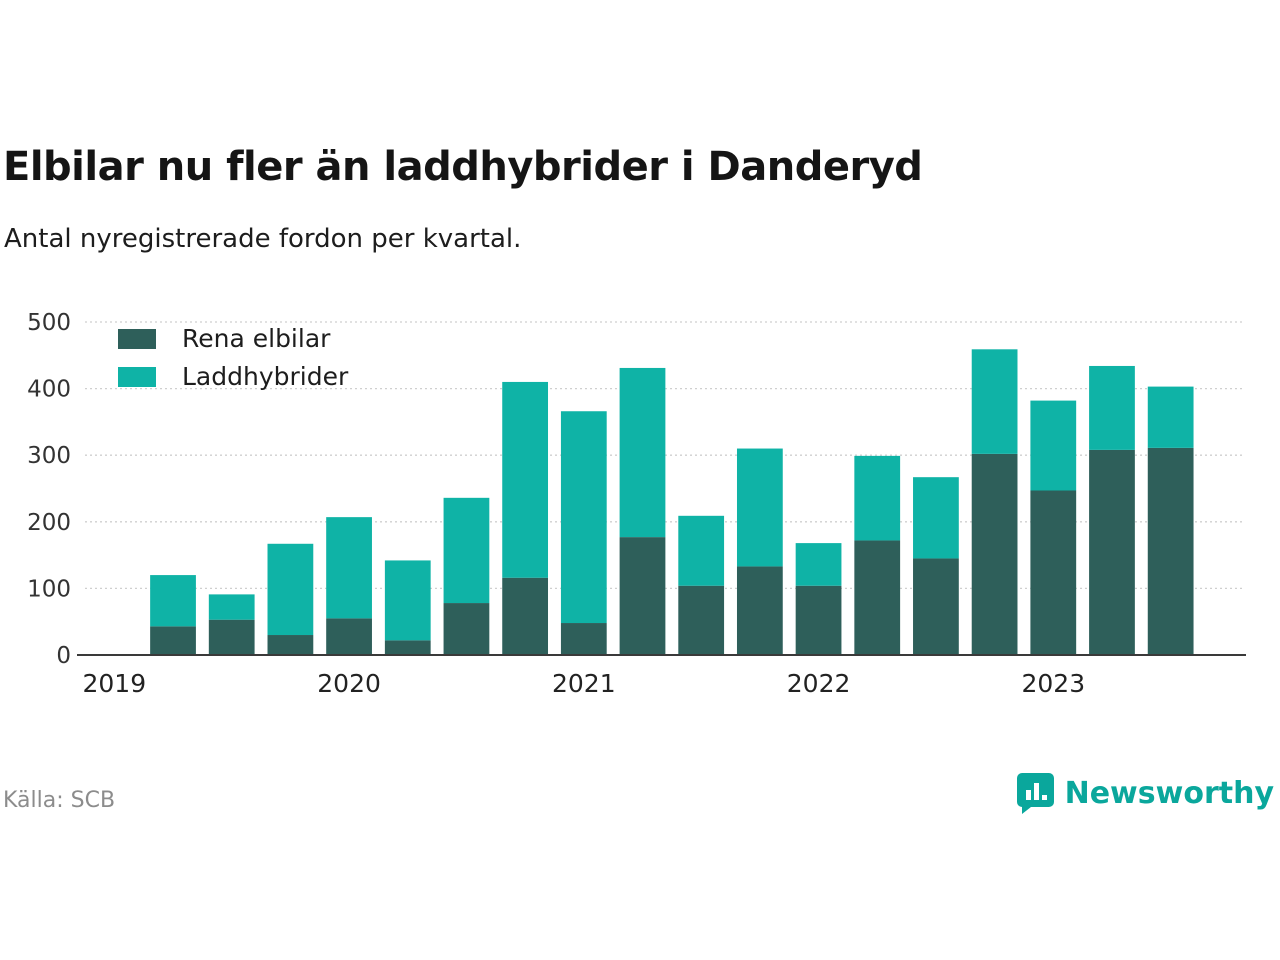 The height and width of the screenshot is (960, 1280). I want to click on legend-swatch-rena-elbilar, so click(137, 338).